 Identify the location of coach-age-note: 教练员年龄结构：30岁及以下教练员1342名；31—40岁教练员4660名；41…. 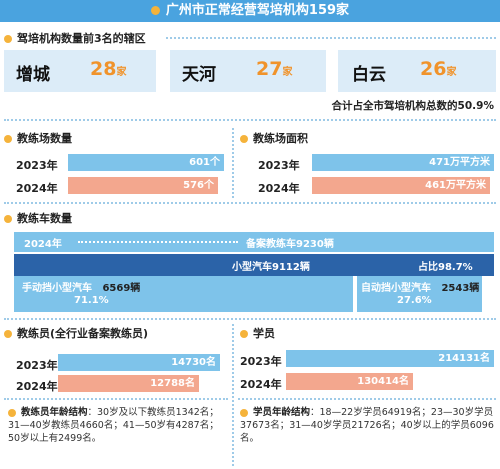
(116, 425).